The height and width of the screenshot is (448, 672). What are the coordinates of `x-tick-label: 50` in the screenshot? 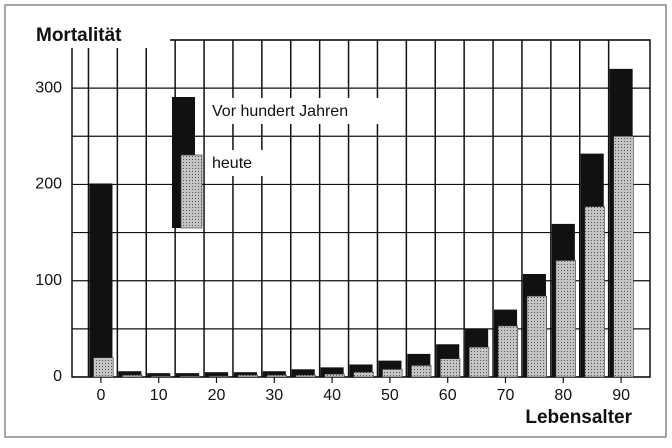 It's located at (390, 395).